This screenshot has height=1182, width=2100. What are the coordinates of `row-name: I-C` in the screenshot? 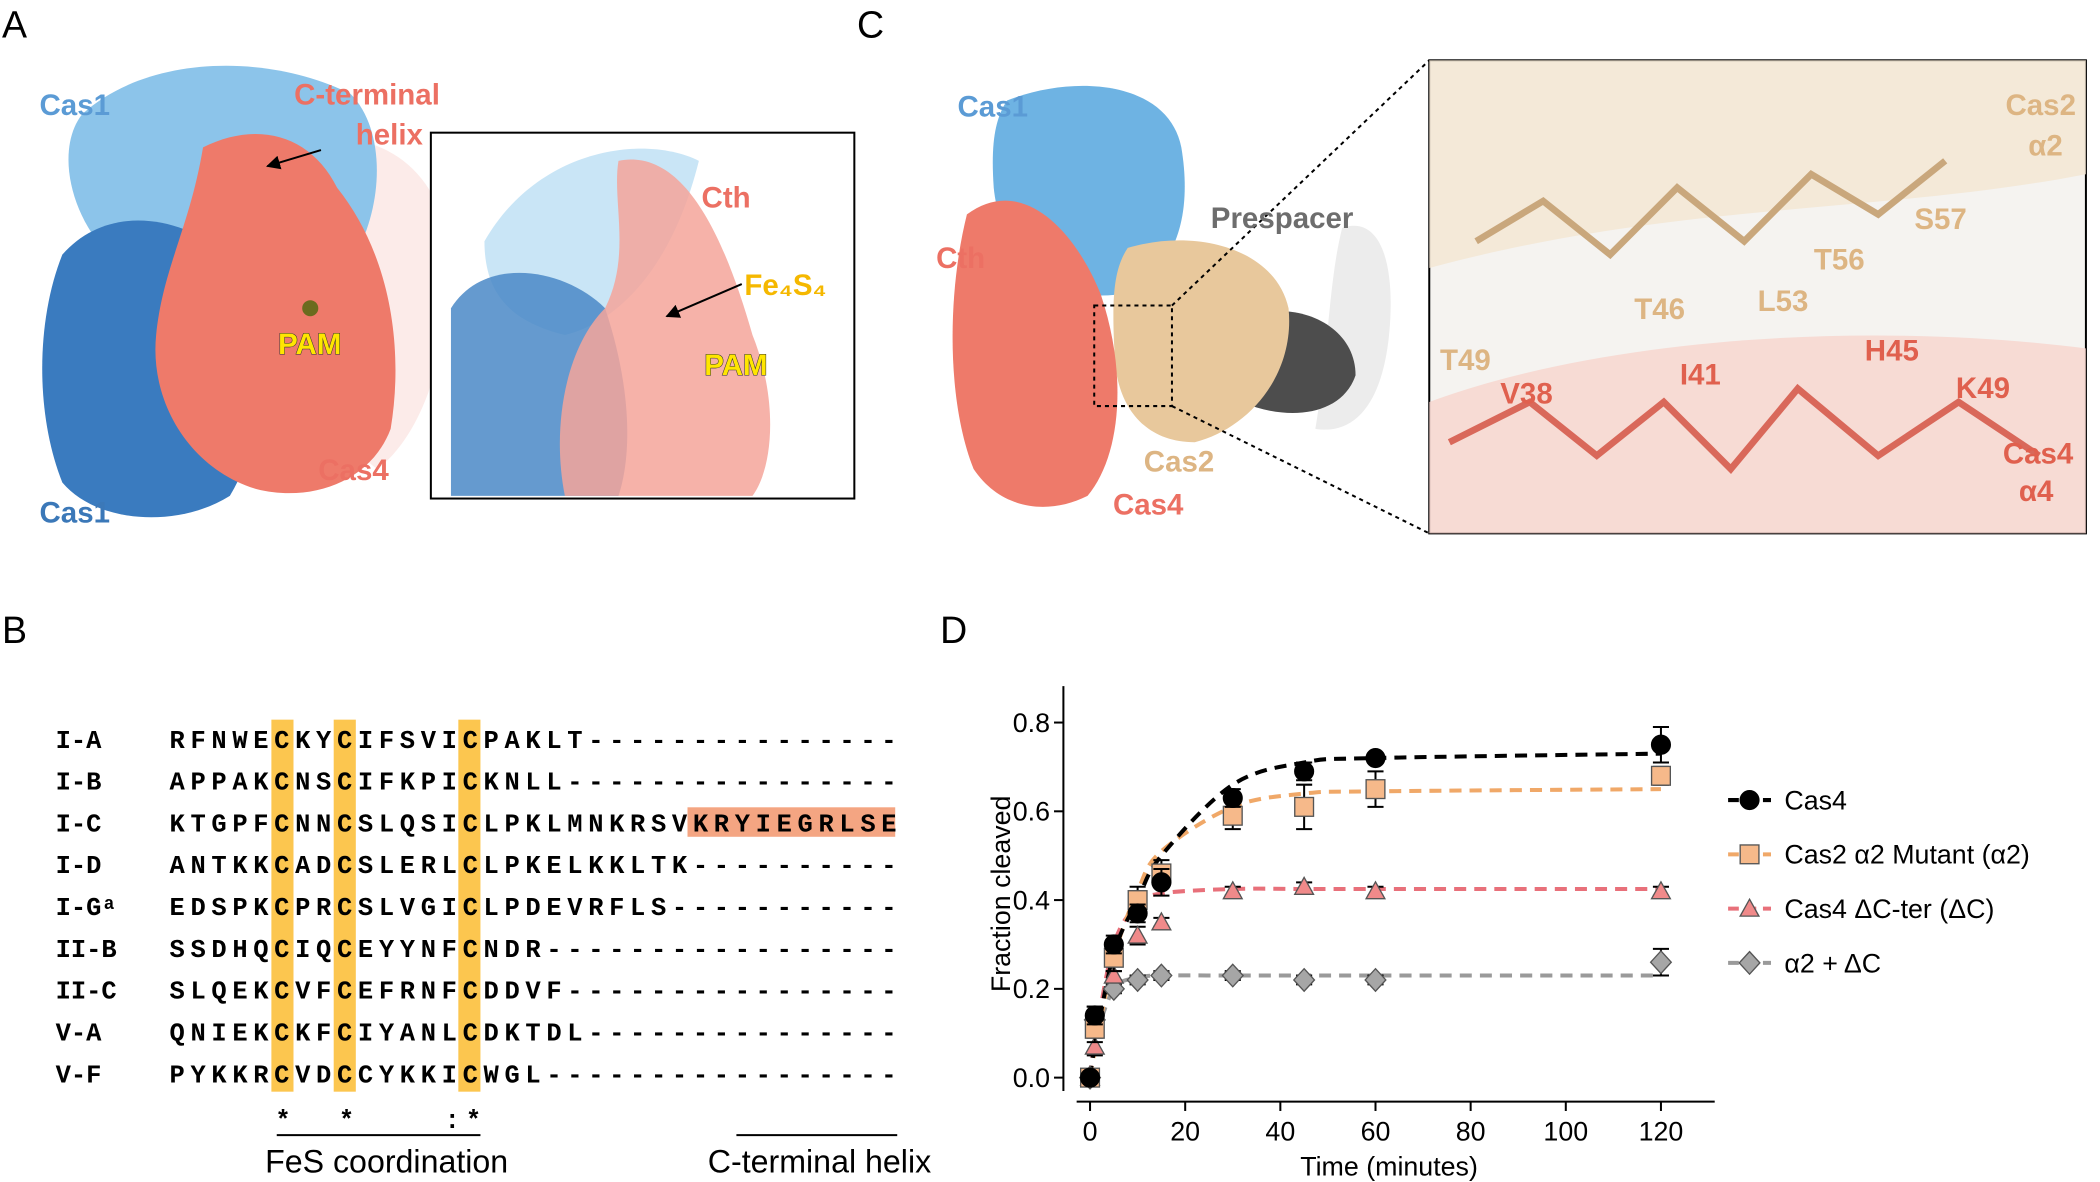 It's located at (79, 824).